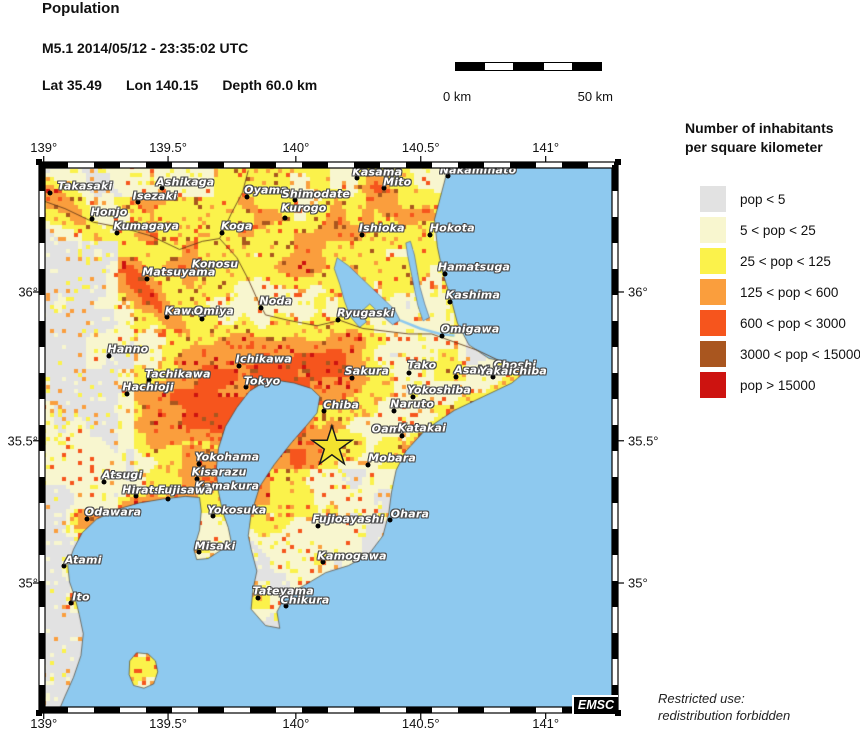 This screenshot has height=736, width=860. I want to click on legend-range-label: 25 < pop < 125, so click(785, 261).